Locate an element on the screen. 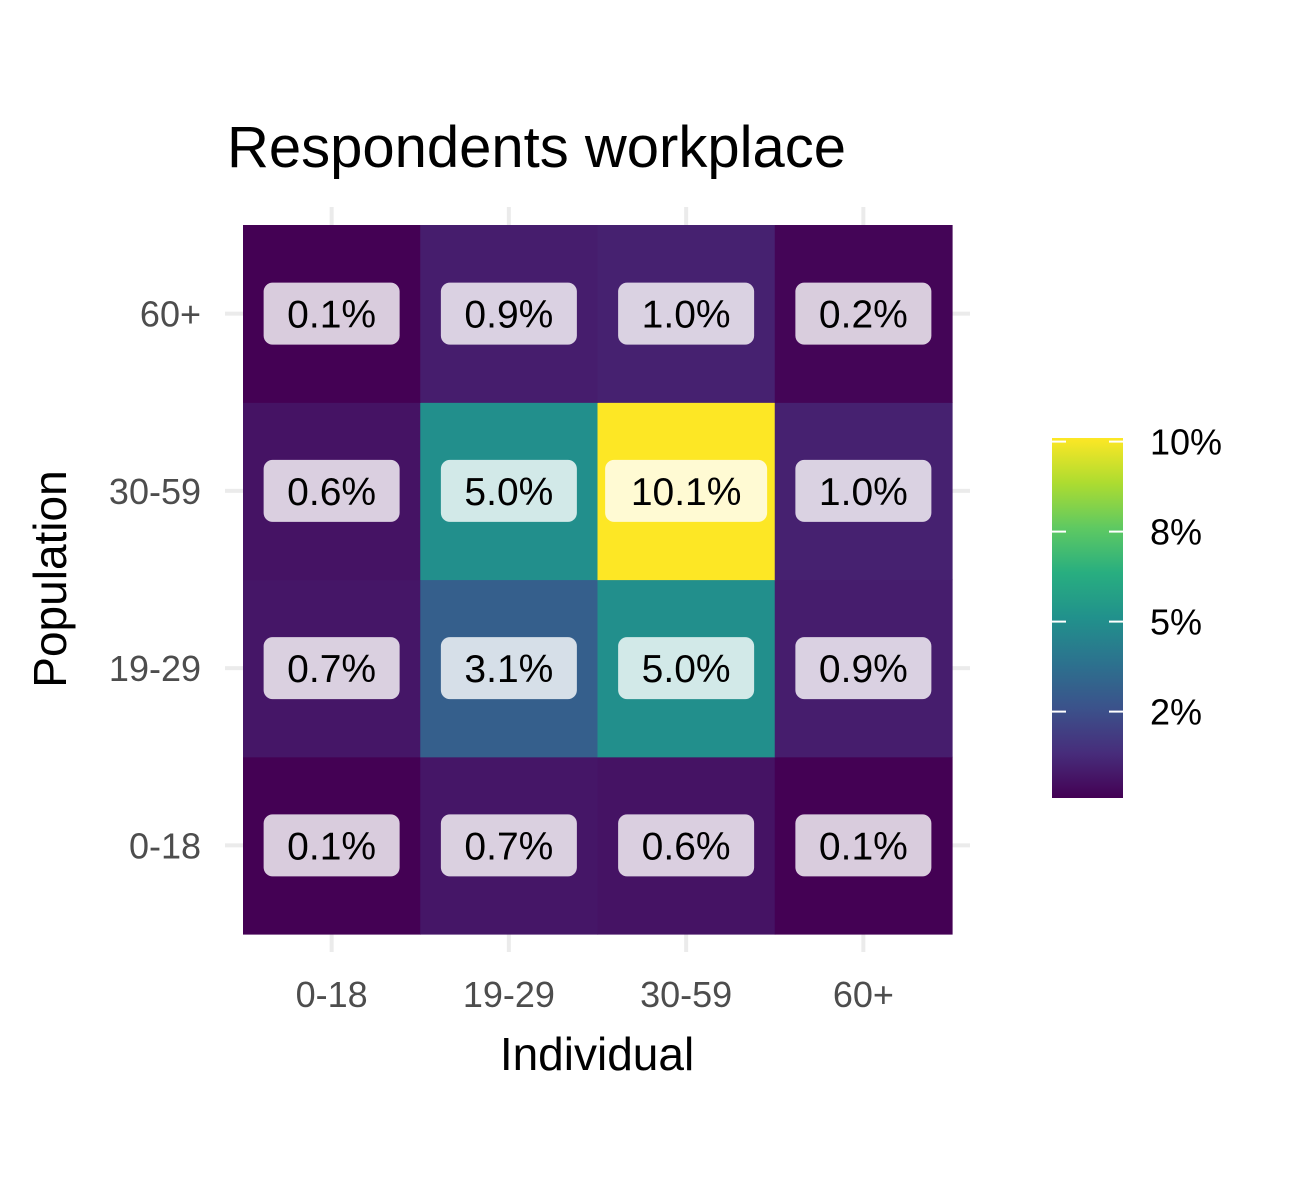 This screenshot has width=1290, height=1200. color-legend: 2% 5% 8% 10% is located at coordinates (1137, 610).